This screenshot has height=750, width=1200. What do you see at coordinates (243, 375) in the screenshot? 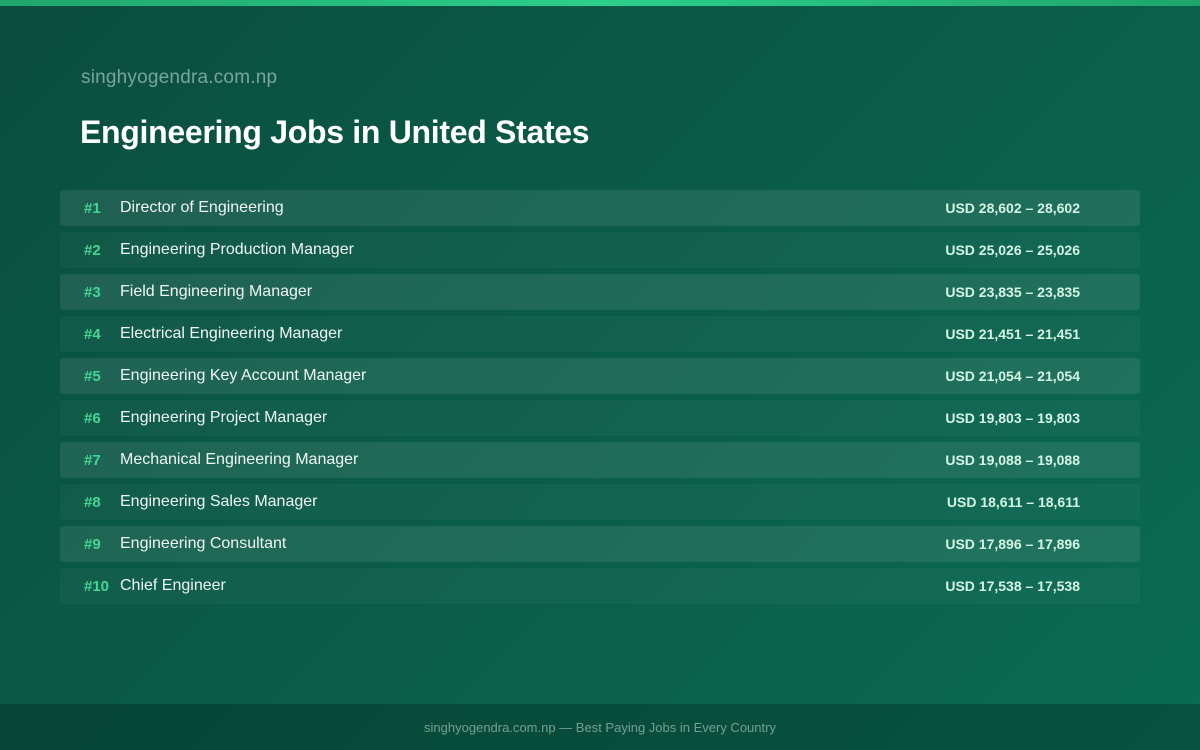
I see `job-title: Engineering Key Account Manager` at bounding box center [243, 375].